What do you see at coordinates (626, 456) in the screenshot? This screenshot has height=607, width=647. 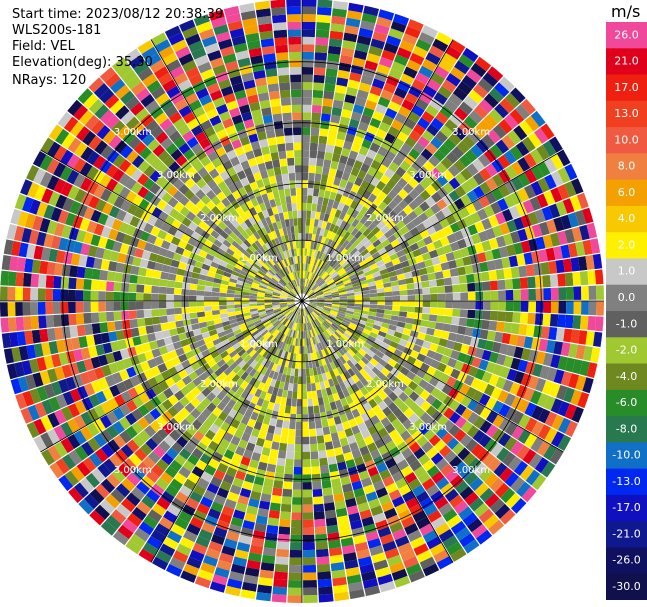 I see `colorbar-bin` at bounding box center [626, 456].